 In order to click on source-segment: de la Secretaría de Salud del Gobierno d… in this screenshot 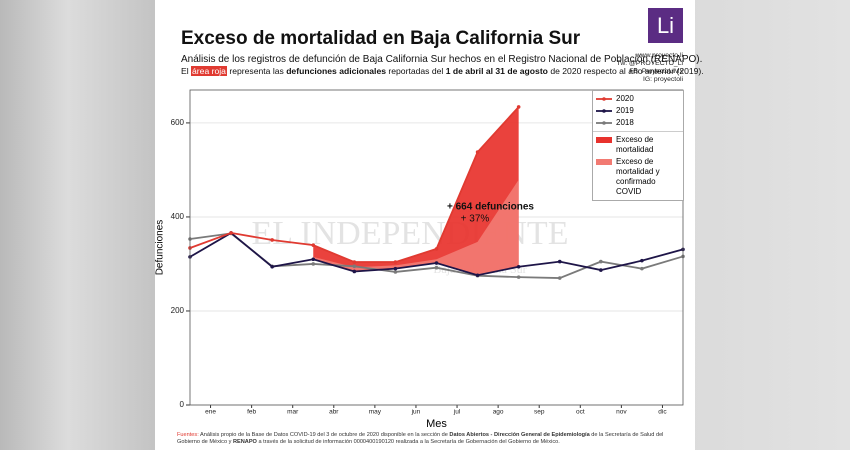, I will do `click(420, 438)`.